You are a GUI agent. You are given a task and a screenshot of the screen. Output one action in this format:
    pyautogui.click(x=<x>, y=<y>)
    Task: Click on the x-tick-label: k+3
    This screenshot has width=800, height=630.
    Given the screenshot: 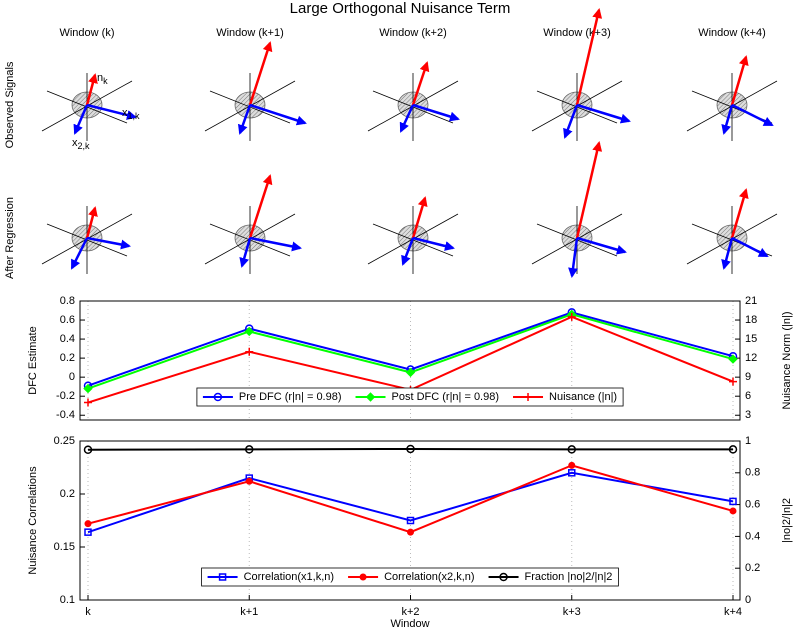 What is the action you would take?
    pyautogui.click(x=572, y=612)
    